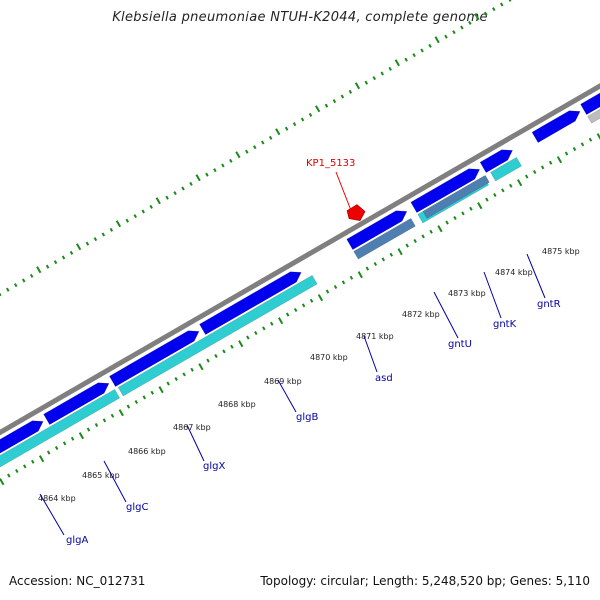  What do you see at coordinates (77, 540) in the screenshot?
I see `gene-label: glgA` at bounding box center [77, 540].